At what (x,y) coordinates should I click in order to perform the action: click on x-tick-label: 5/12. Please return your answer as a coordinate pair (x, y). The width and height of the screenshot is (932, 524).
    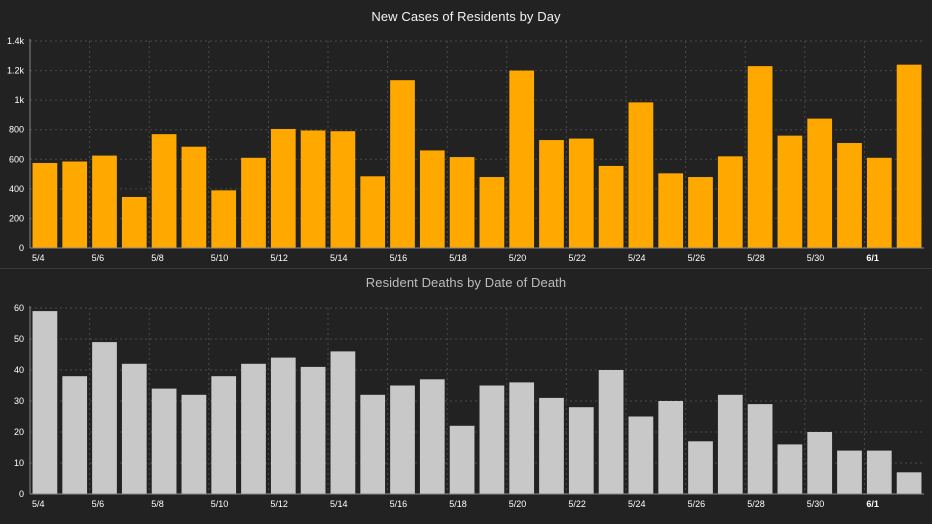
    Looking at the image, I should click on (279, 504).